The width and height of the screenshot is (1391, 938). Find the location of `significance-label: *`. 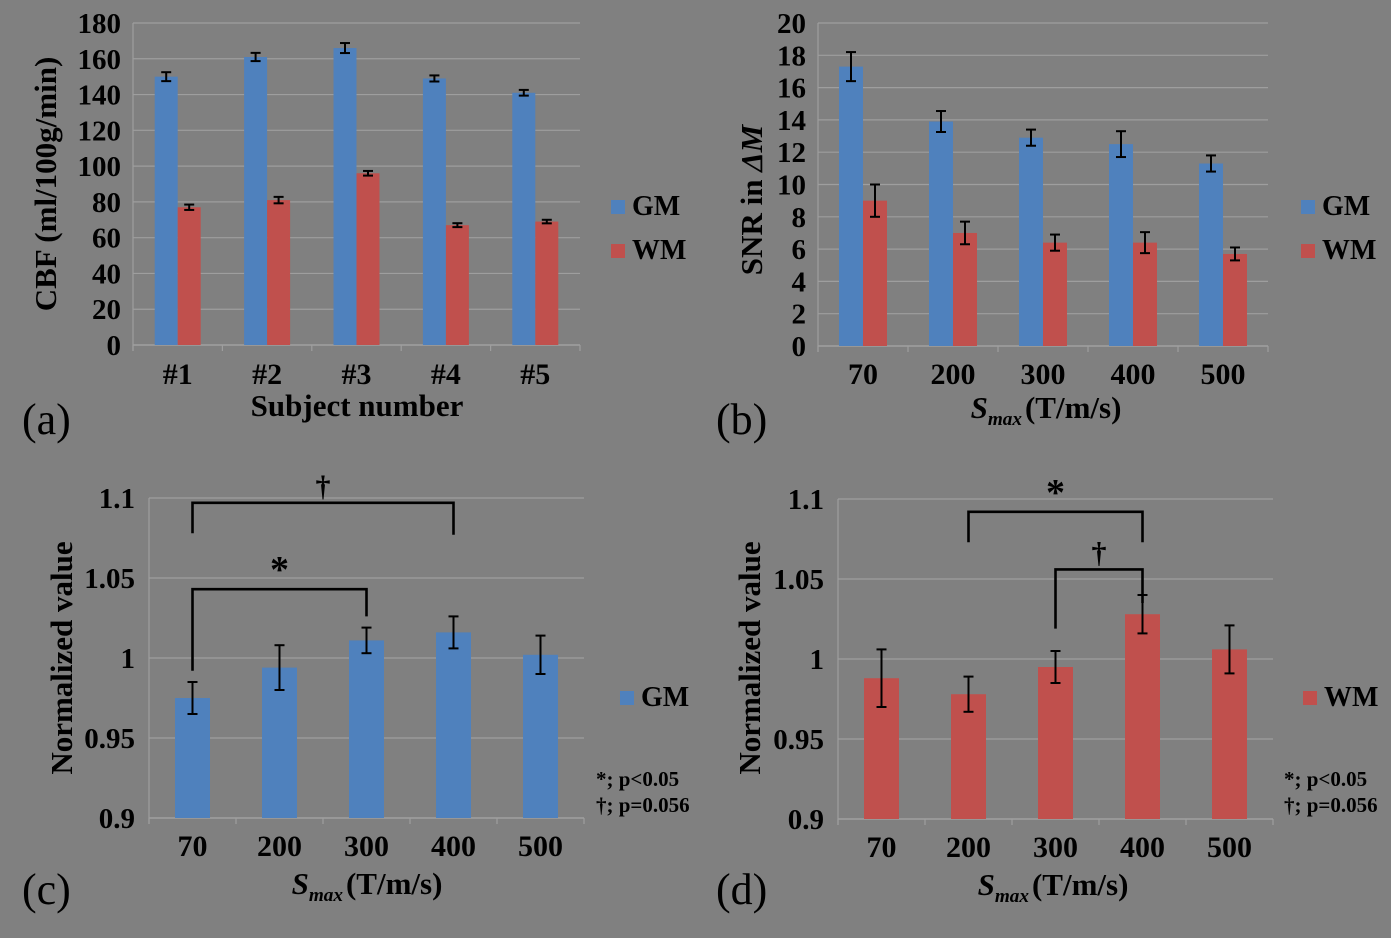

significance-label: * is located at coordinates (279, 570).